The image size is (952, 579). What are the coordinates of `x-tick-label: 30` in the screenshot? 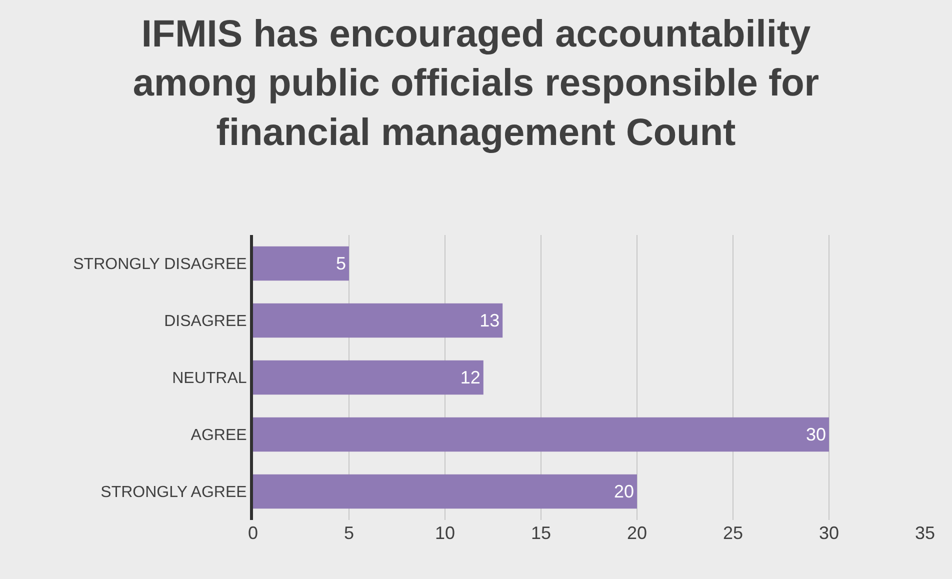 It's located at (829, 533).